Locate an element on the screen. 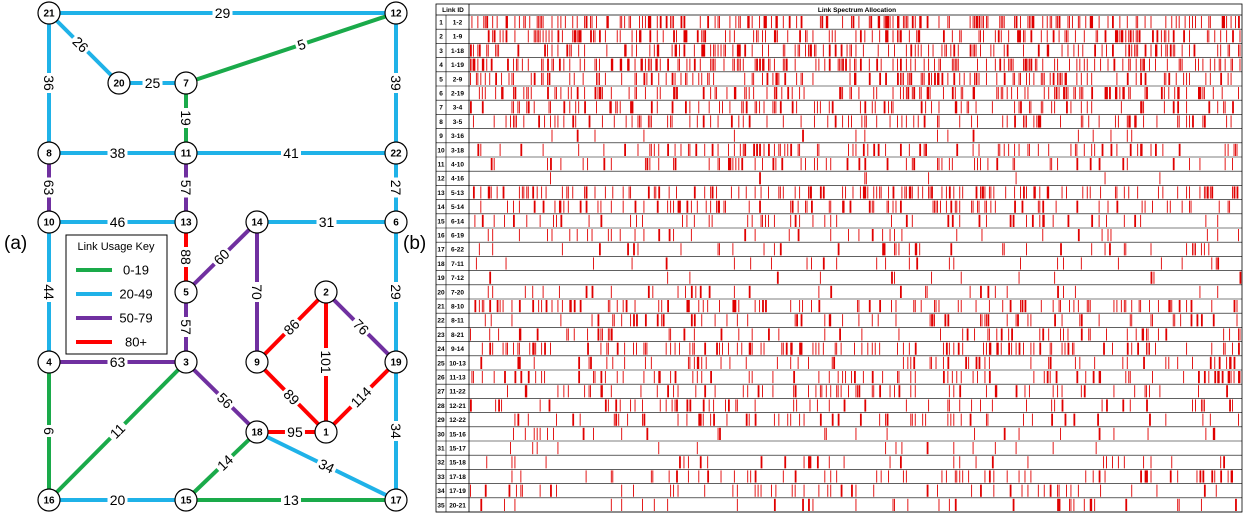 The height and width of the screenshot is (516, 1246). row-link-id: 34 is located at coordinates (441, 491).